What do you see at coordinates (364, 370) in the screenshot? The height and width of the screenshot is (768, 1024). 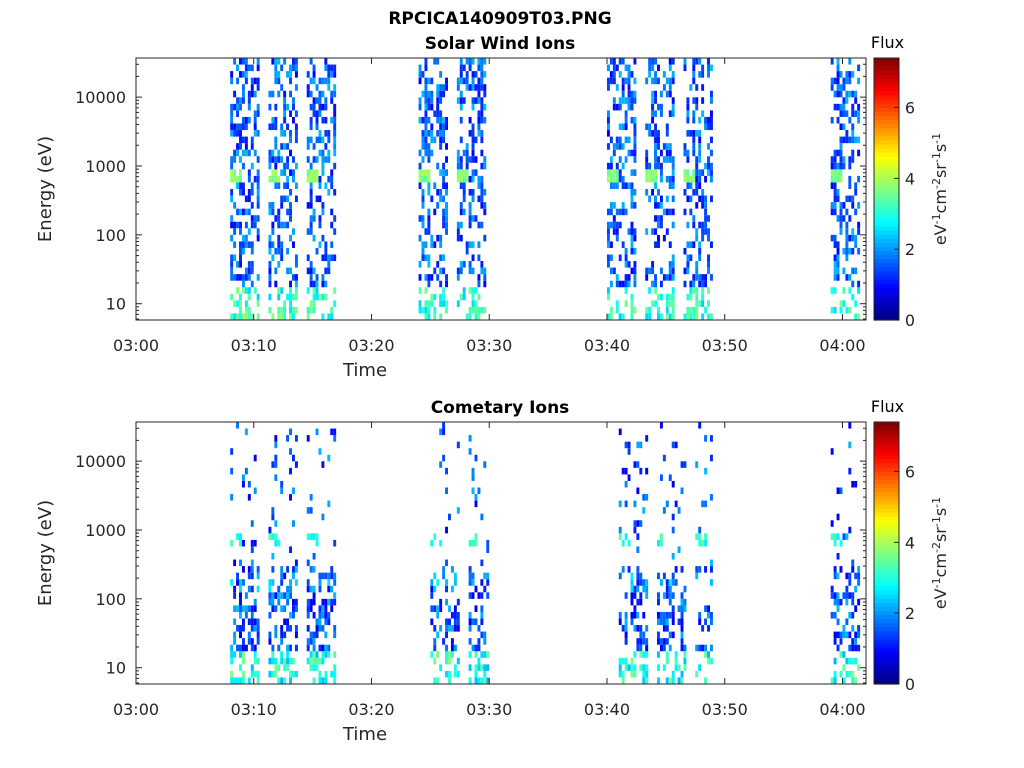 I see `x-axis-label: Time` at bounding box center [364, 370].